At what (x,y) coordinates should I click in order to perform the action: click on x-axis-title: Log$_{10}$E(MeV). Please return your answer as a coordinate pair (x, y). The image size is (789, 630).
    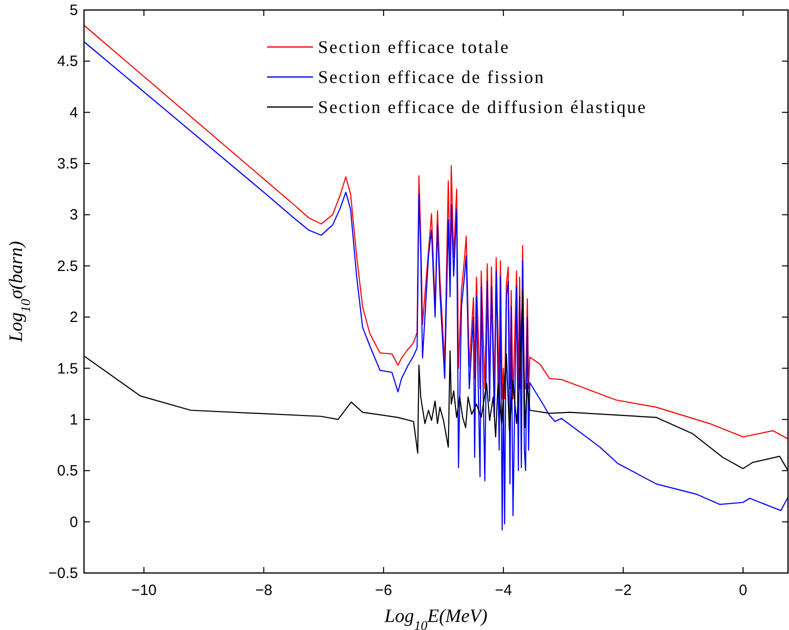
    Looking at the image, I should click on (435, 618).